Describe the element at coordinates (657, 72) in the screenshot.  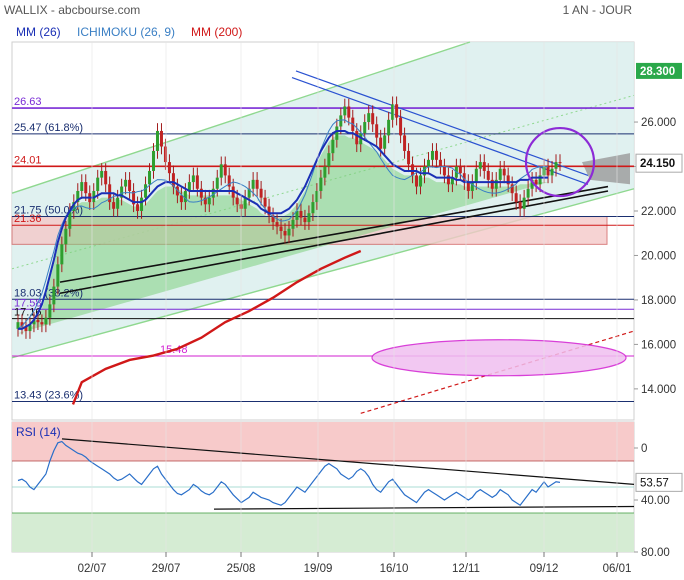
I see `top-price-label: 28.300` at that location.